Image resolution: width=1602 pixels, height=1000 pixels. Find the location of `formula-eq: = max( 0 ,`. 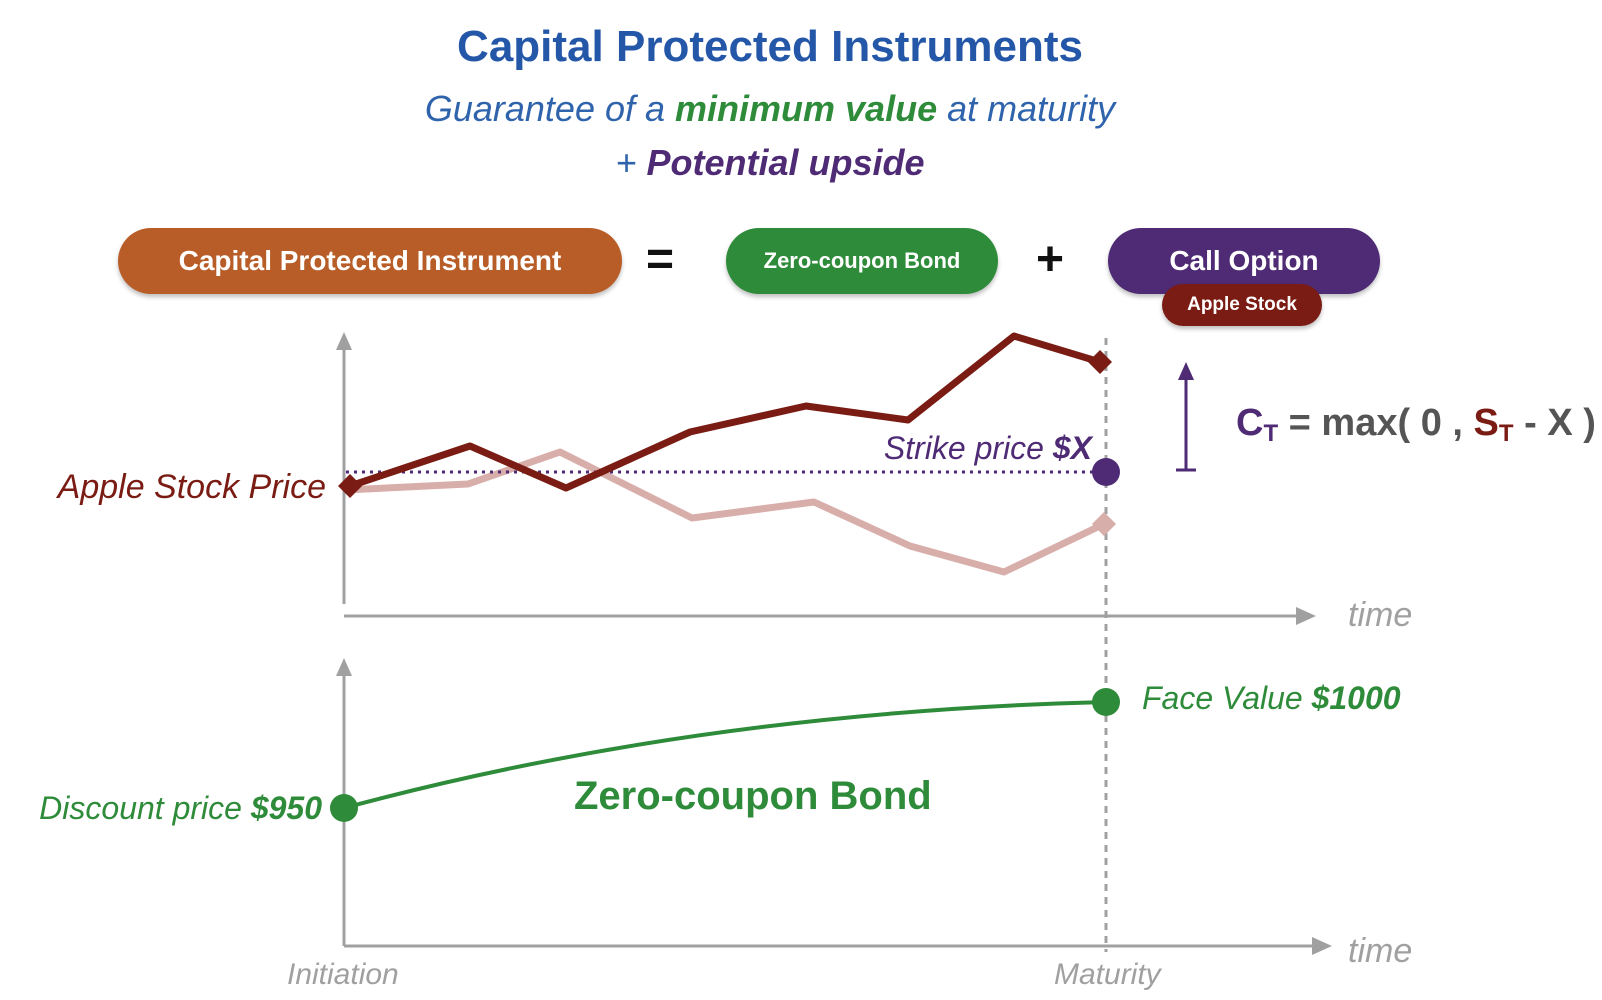

formula-eq: = max( 0 , is located at coordinates (1376, 423).